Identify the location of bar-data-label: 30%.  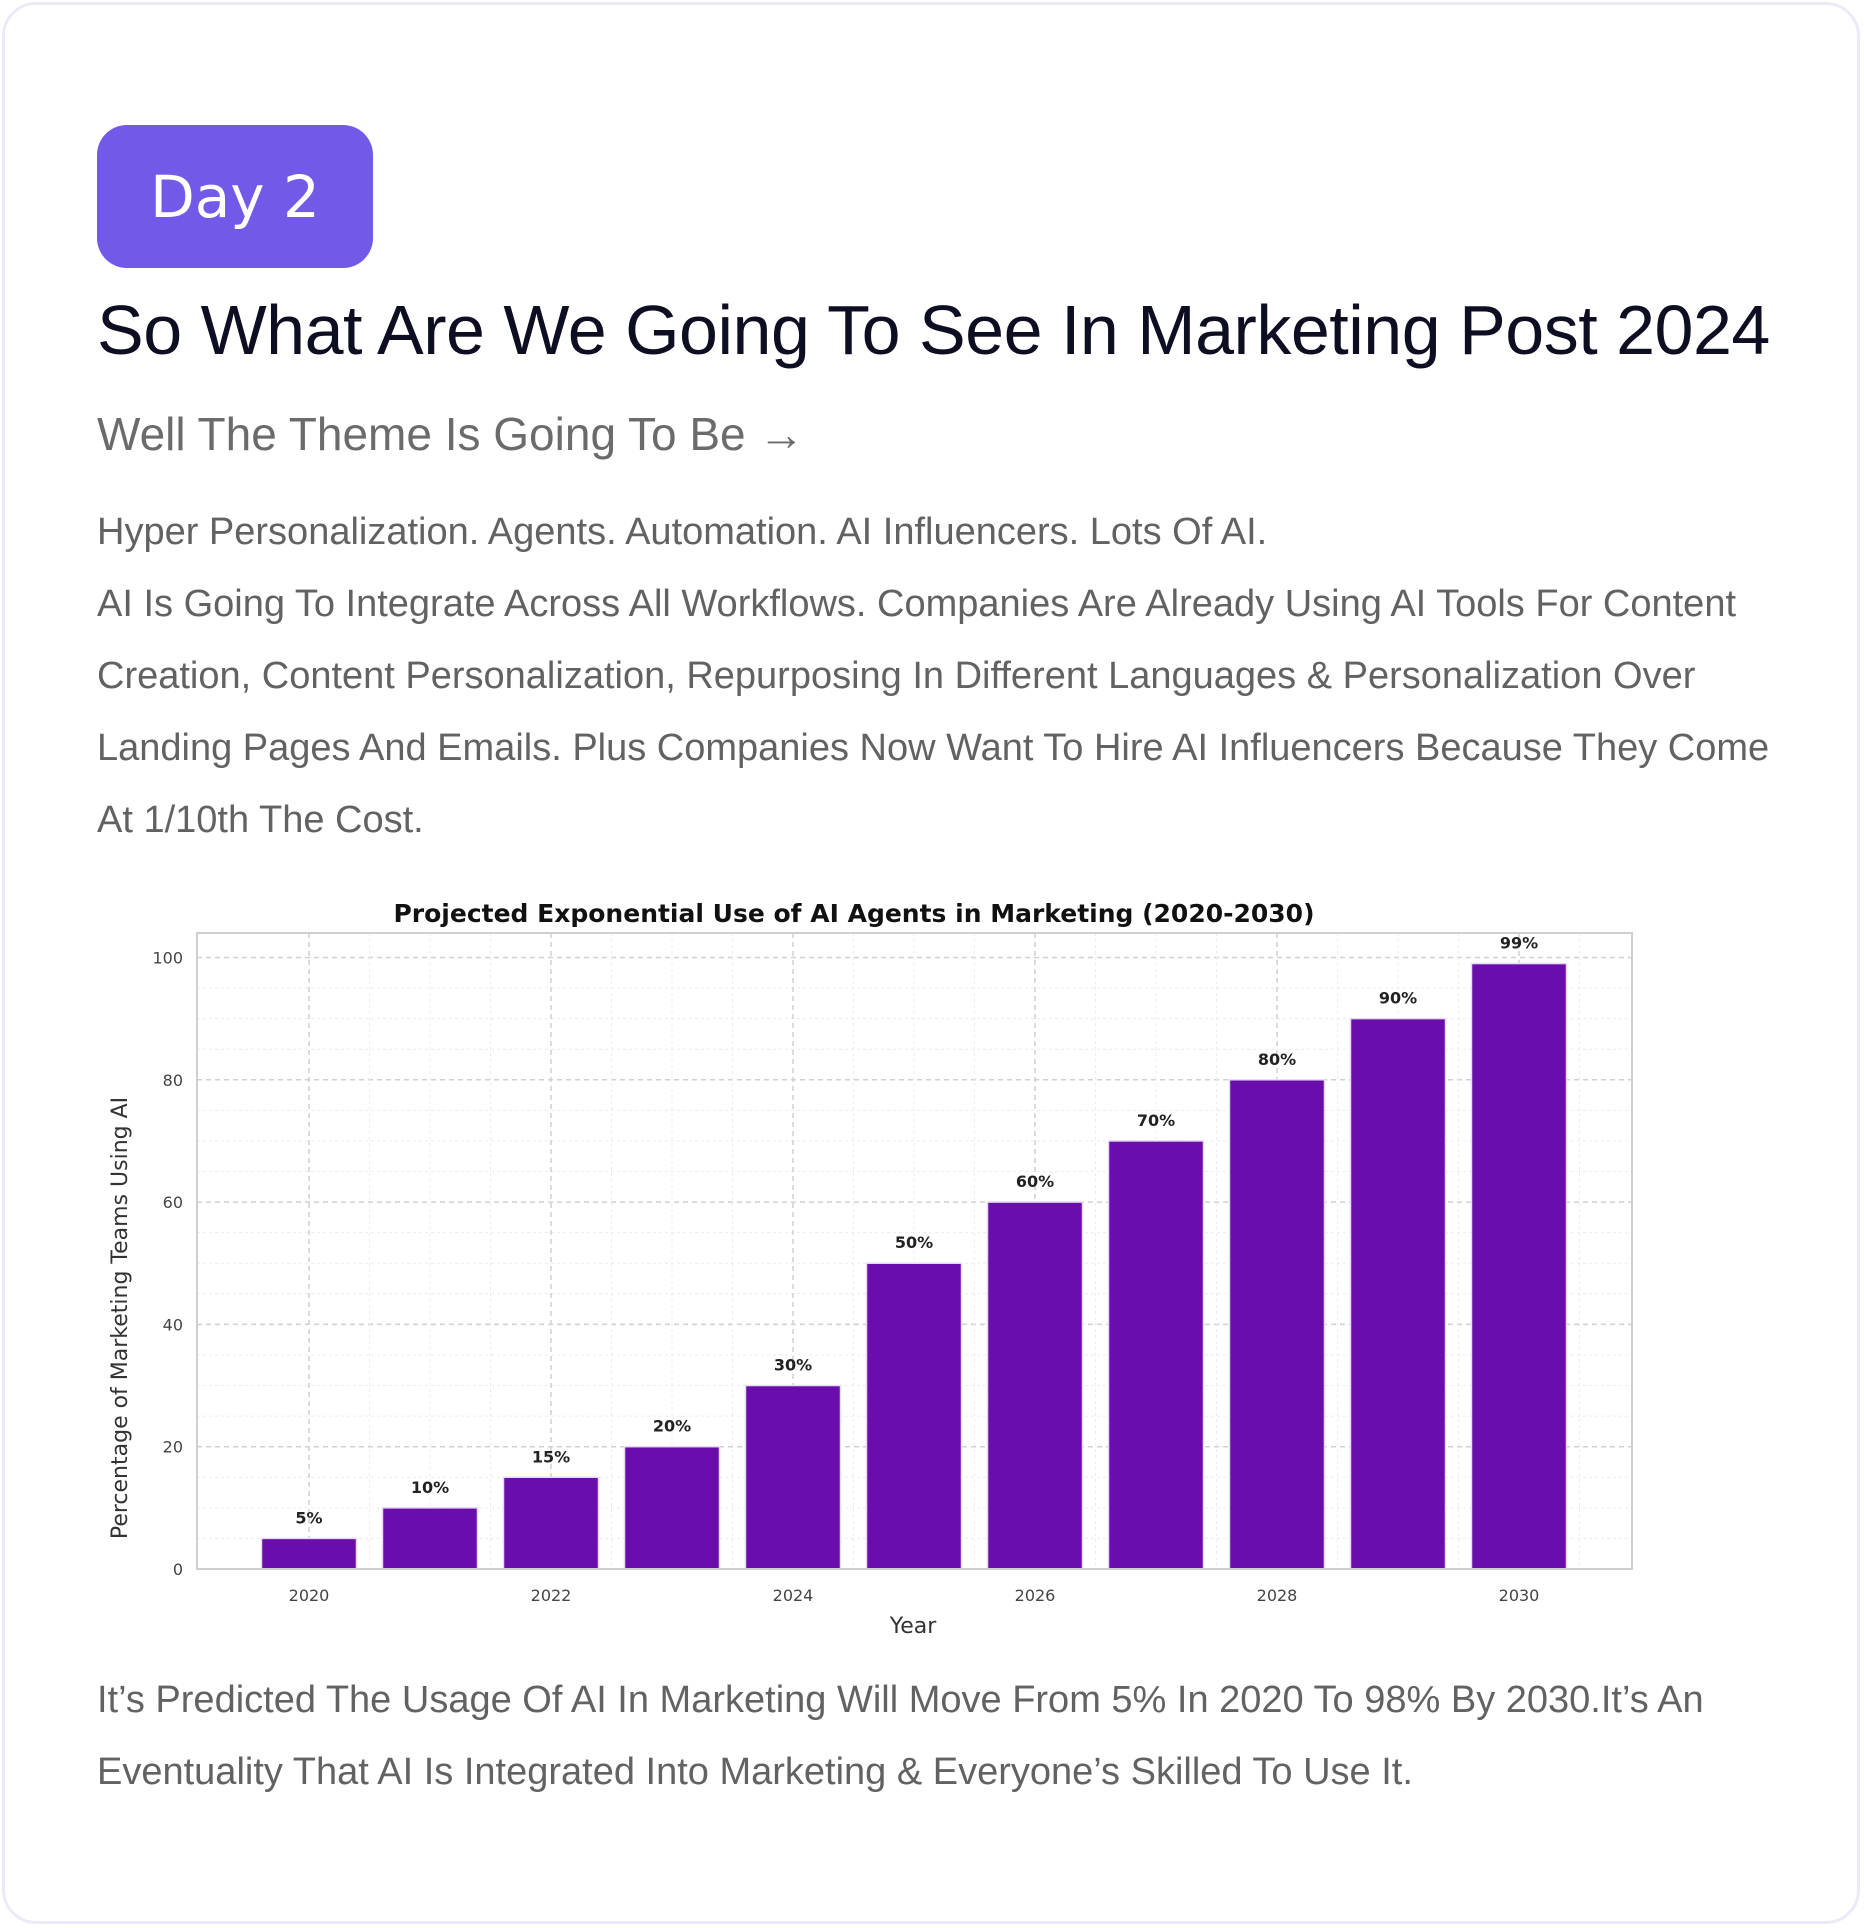
(793, 1365).